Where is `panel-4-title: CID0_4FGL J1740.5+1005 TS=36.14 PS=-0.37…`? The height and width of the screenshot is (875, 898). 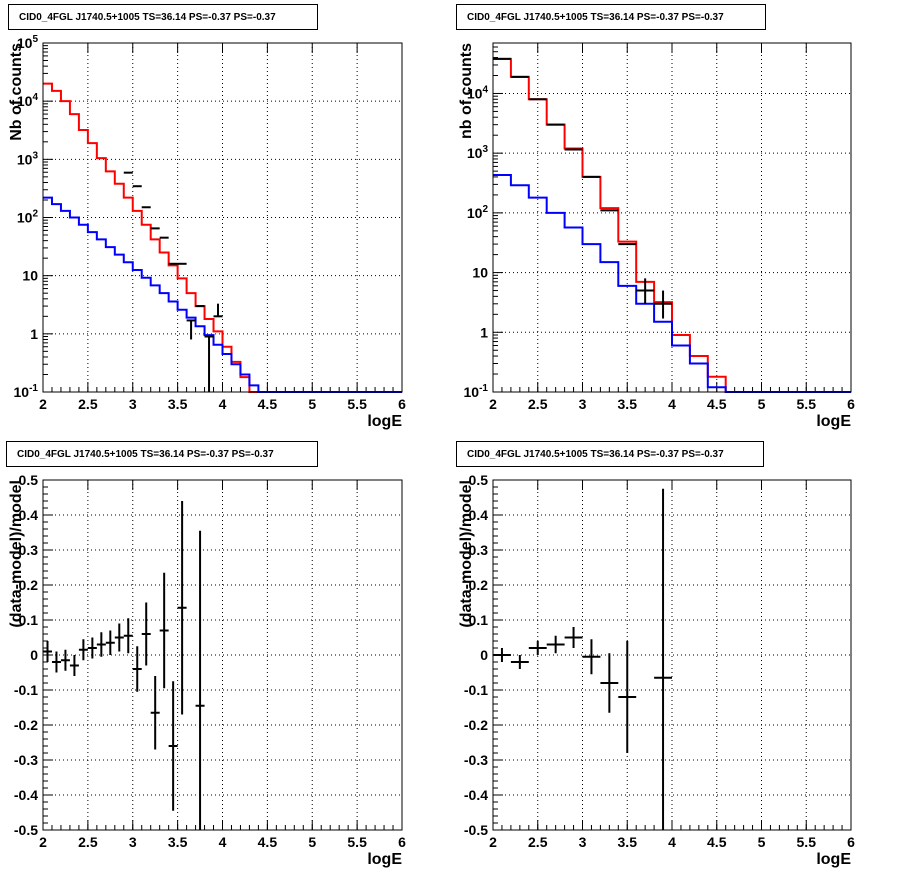 panel-4-title: CID0_4FGL J1740.5+1005 TS=36.14 PS=-0.37… is located at coordinates (610, 454).